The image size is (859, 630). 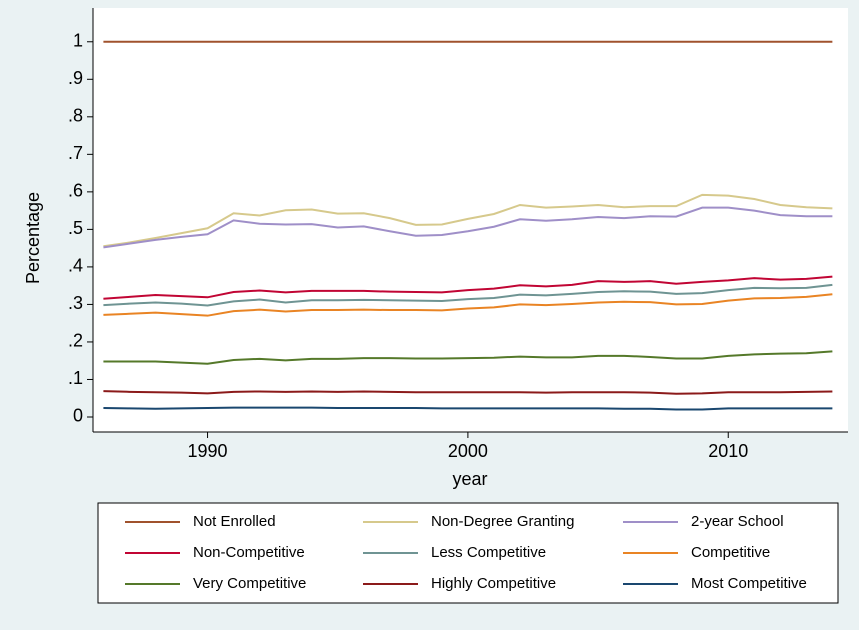 What do you see at coordinates (75, 341) in the screenshot?
I see `y-tick-label: .2` at bounding box center [75, 341].